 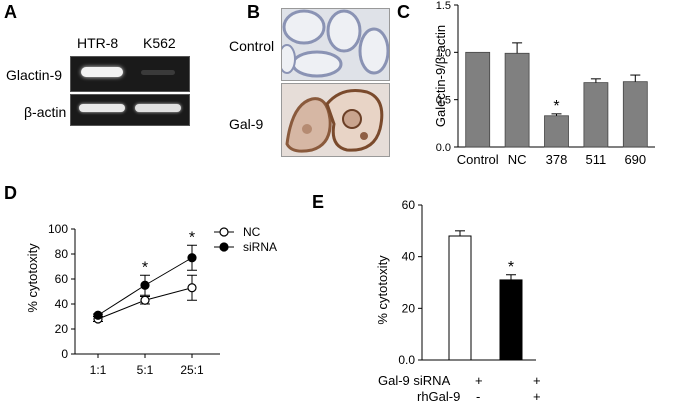 What do you see at coordinates (478, 396) in the screenshot?
I see `condition-e1-rhgal9: -` at bounding box center [478, 396].